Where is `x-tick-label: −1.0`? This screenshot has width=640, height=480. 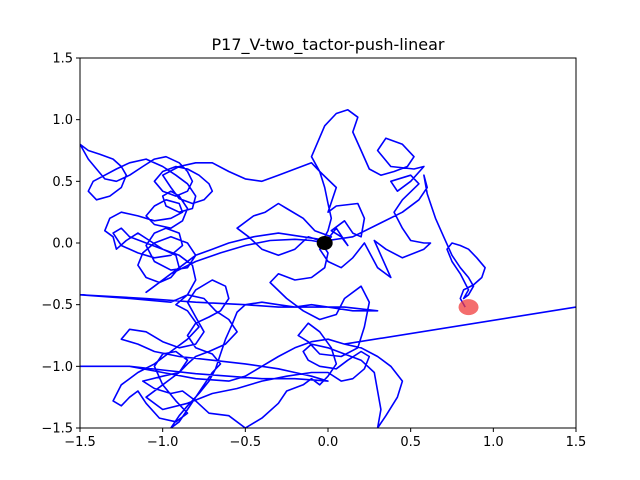
x-tick-label: −1.0 is located at coordinates (163, 442).